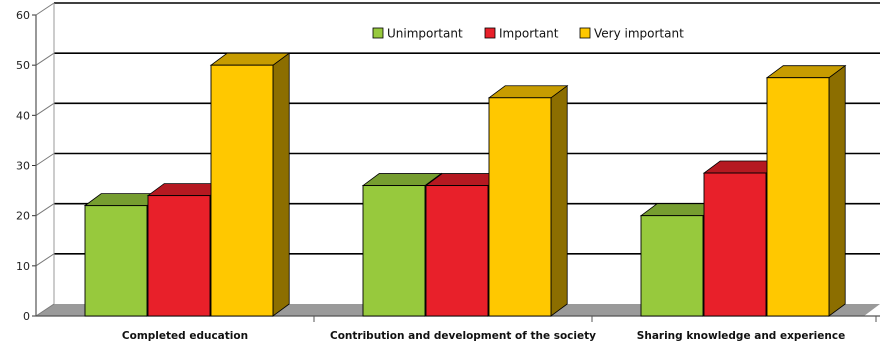 The image size is (887, 347). I want to click on y-tick-label: 20, so click(23, 216).